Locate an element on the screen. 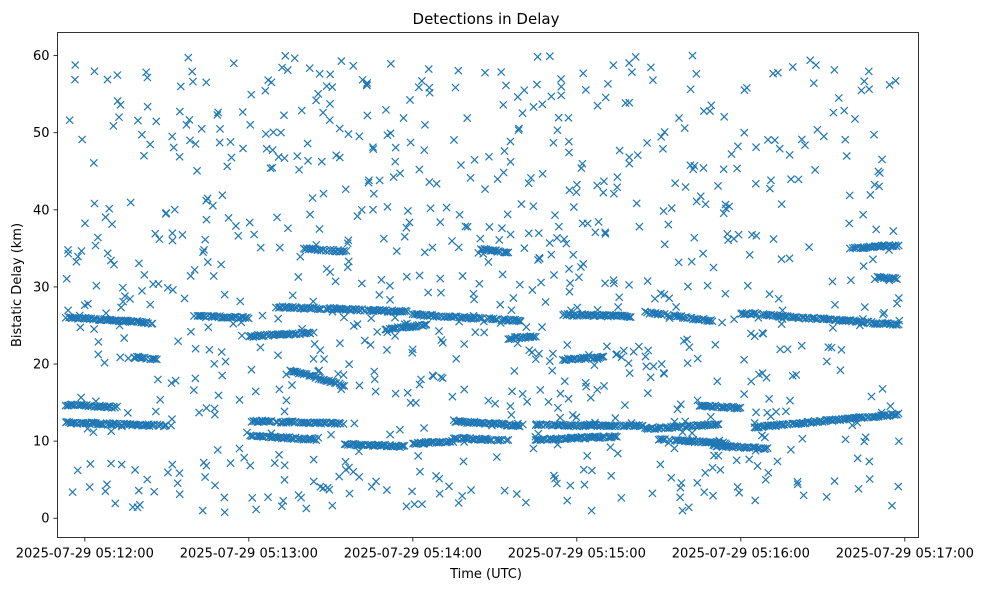 This screenshot has width=988, height=590. y-axis-label: Bistatic Delay (km) is located at coordinates (17, 285).